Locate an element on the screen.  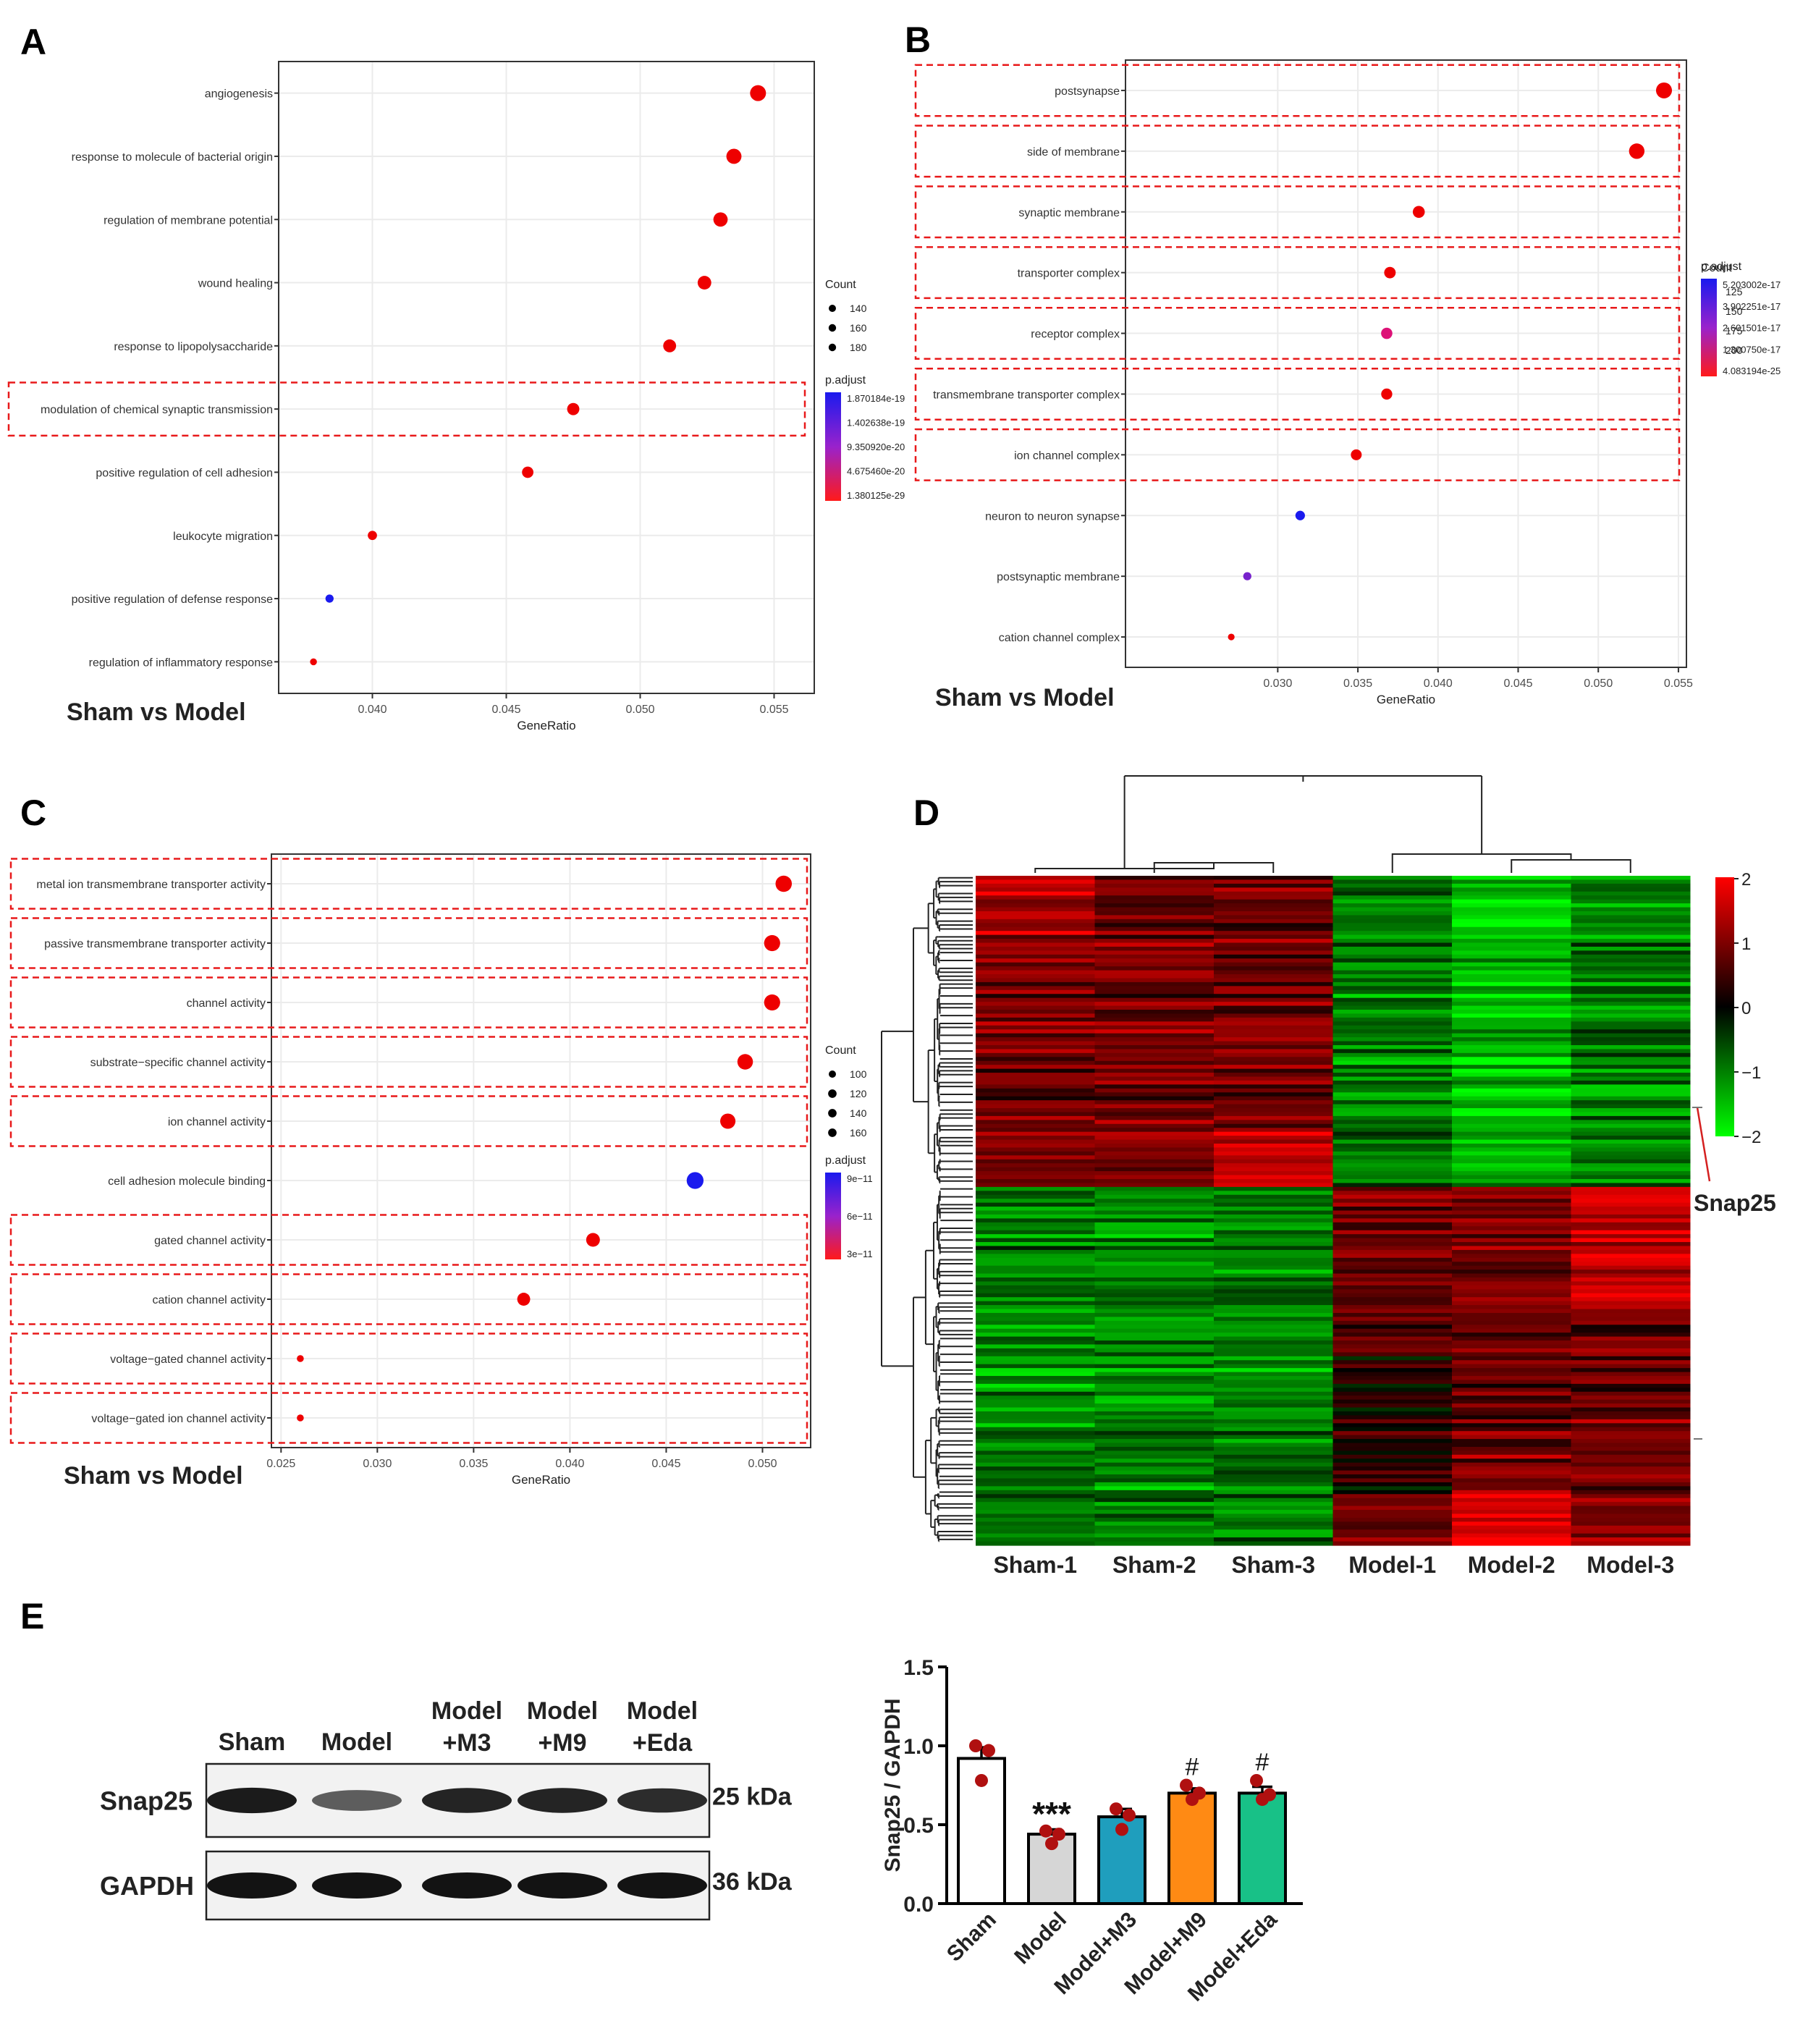
term-label: voltage−gated channel activity is located at coordinates (188, 1359).